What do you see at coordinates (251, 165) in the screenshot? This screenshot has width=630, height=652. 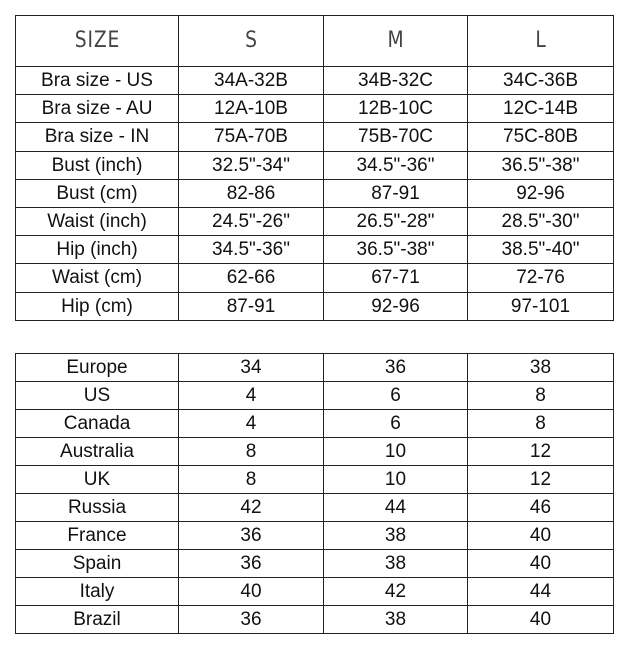 I see `table-cell: 32.5"-34"` at bounding box center [251, 165].